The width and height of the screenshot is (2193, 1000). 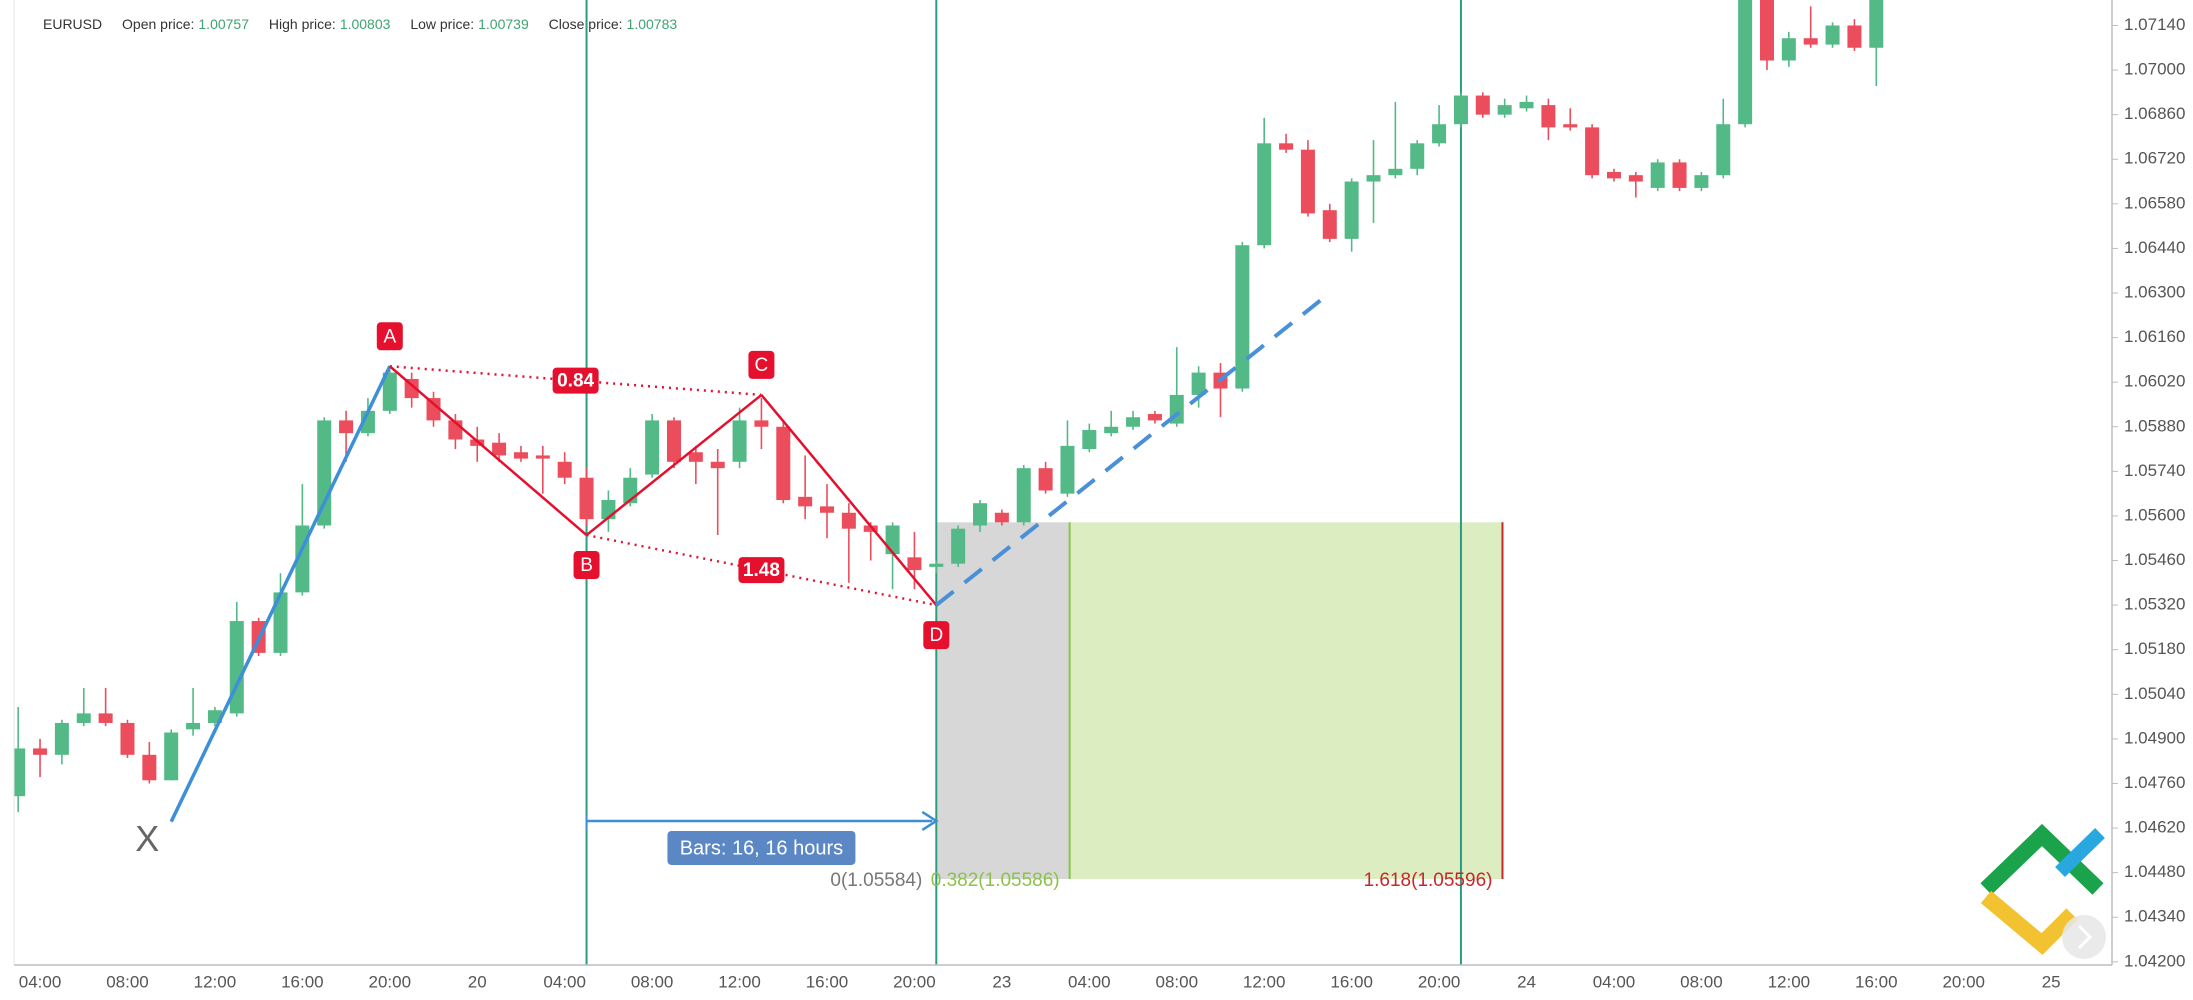 I want to click on y-tick-label: 1.06860, so click(x=2154, y=113).